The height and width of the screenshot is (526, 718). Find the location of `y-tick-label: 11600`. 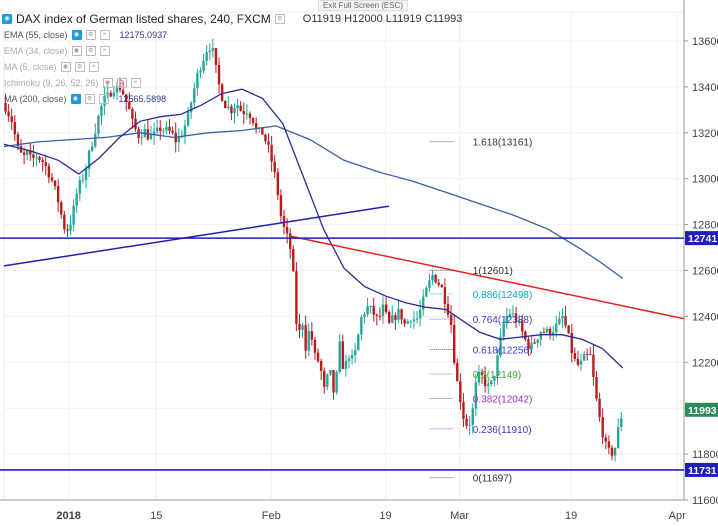

y-tick-label: 11600 is located at coordinates (705, 501).